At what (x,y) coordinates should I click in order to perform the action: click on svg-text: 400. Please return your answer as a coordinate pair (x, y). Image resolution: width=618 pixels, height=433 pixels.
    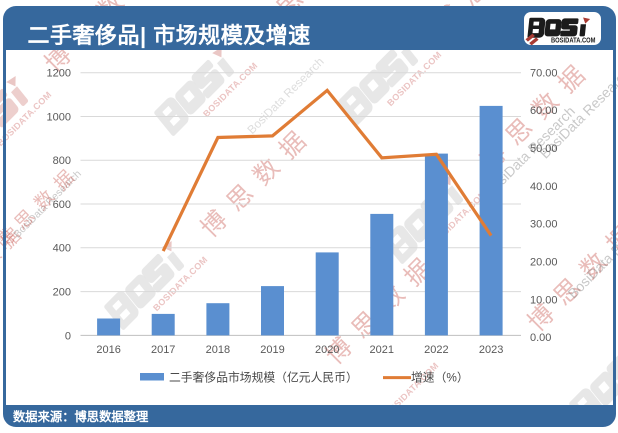
    Looking at the image, I should click on (62, 249).